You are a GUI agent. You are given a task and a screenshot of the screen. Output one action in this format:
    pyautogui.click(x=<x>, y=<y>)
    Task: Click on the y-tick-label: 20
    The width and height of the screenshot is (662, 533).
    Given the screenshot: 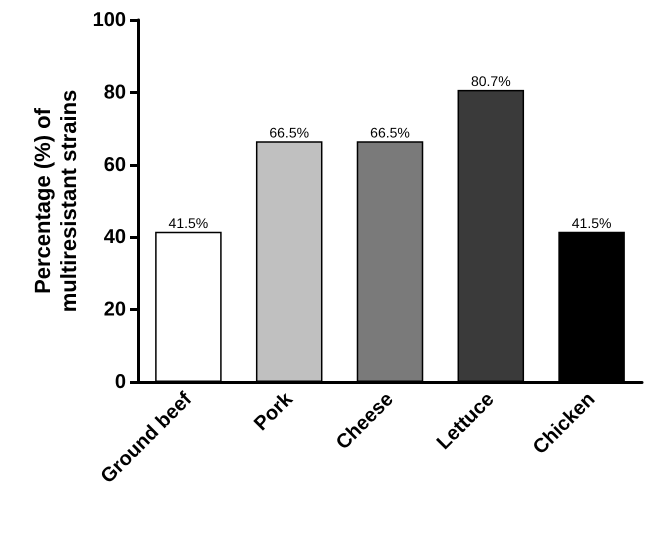 What is the action you would take?
    pyautogui.click(x=115, y=309)
    